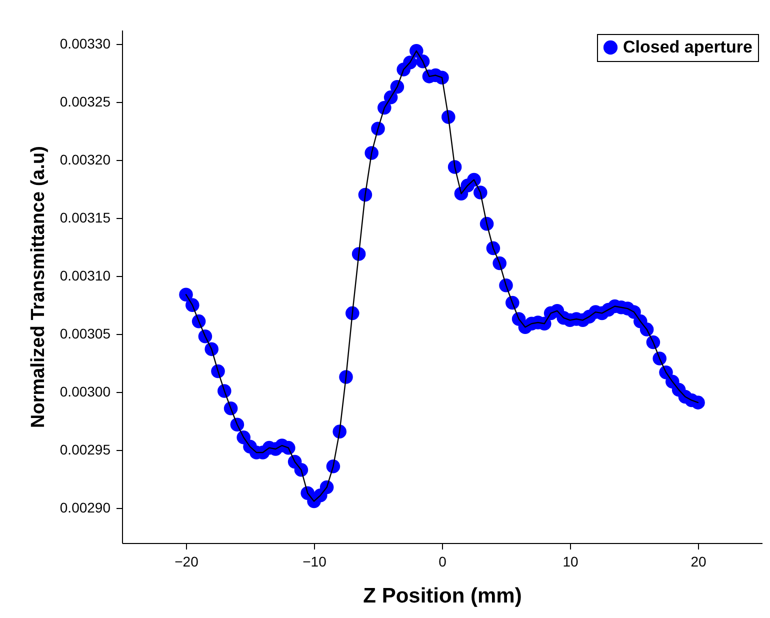 The image size is (770, 618). What do you see at coordinates (85, 101) in the screenshot?
I see `y-tick-label: 0.00325` at bounding box center [85, 101].